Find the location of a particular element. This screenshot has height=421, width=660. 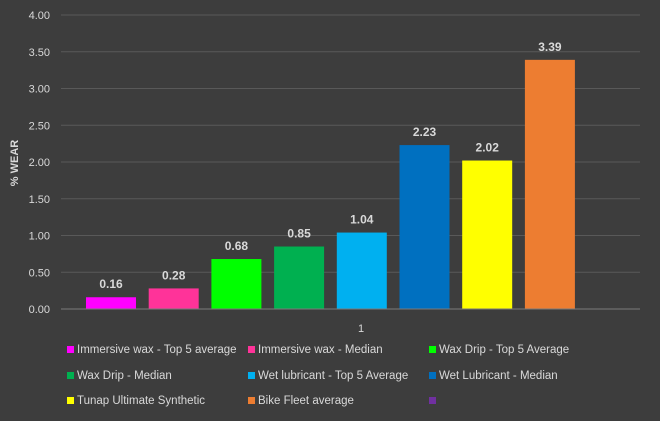

y-tick-label: 1.50 is located at coordinates (39, 200).